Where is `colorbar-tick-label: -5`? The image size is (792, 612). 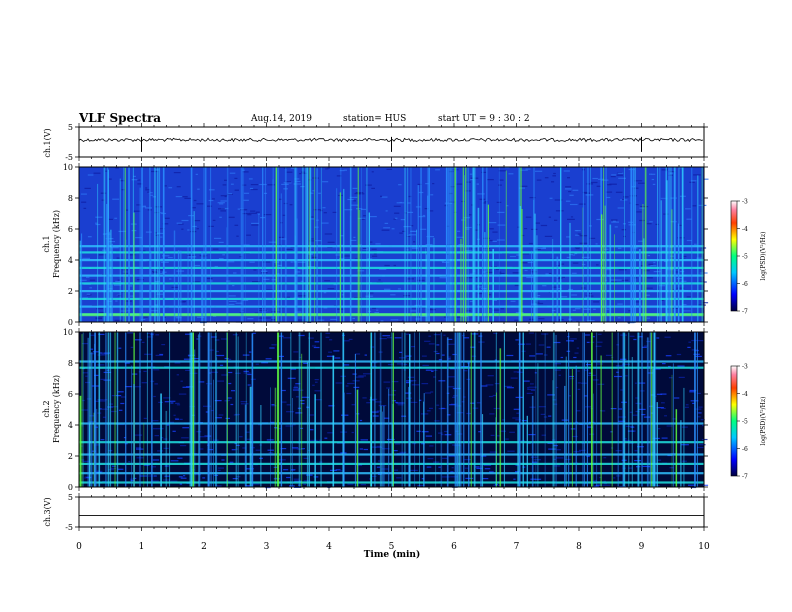 colorbar-tick-label: -5 is located at coordinates (745, 257).